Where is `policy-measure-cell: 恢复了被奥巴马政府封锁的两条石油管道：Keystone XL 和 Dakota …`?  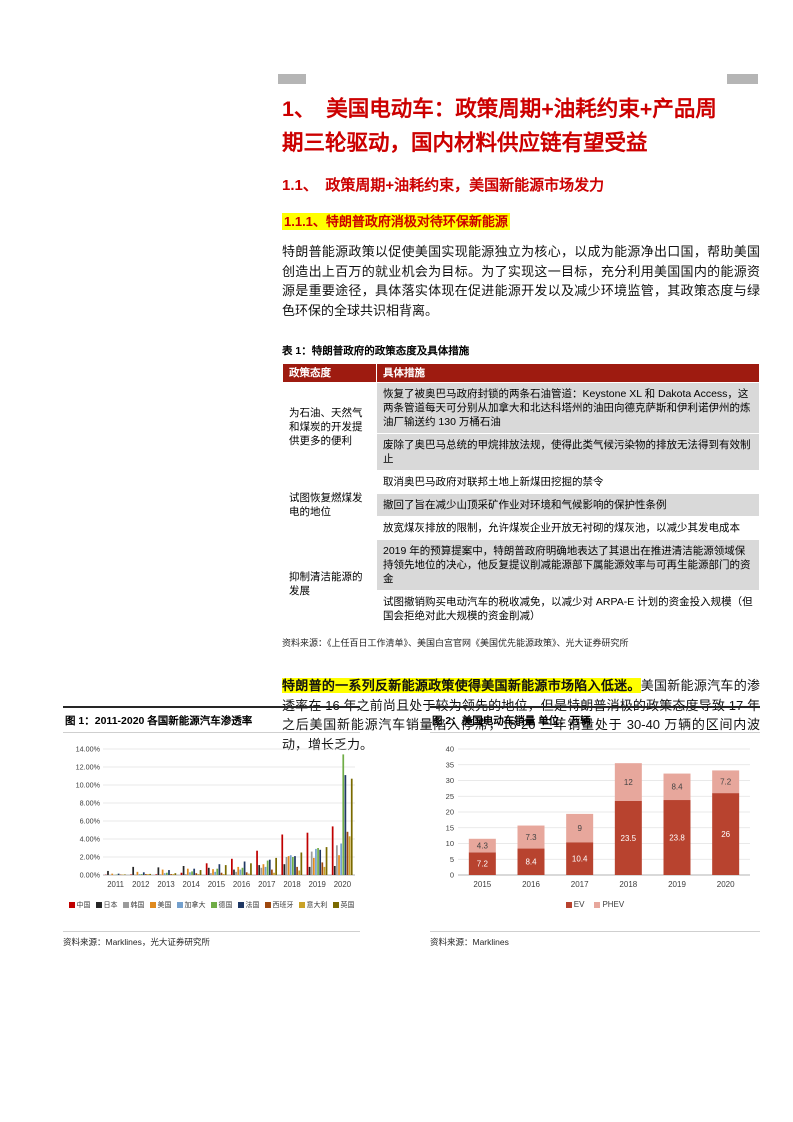 policy-measure-cell: 恢复了被奥巴马政府封锁的两条石油管道：Keystone XL 和 Dakota … is located at coordinates (568, 408).